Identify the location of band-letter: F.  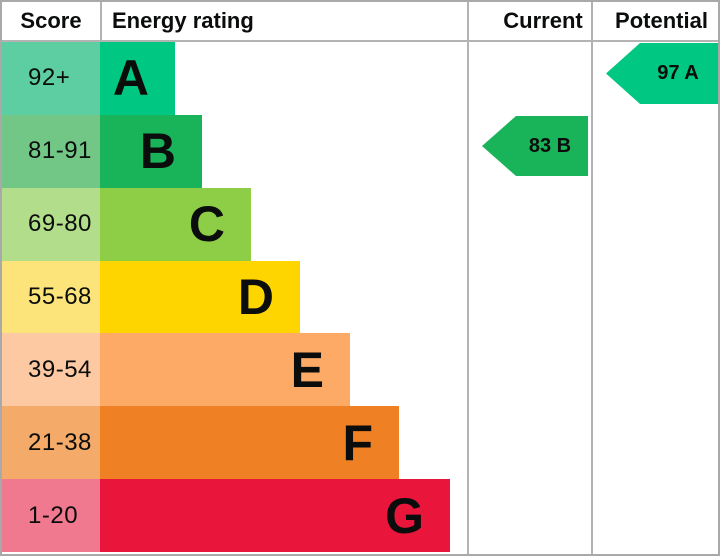
(357, 442).